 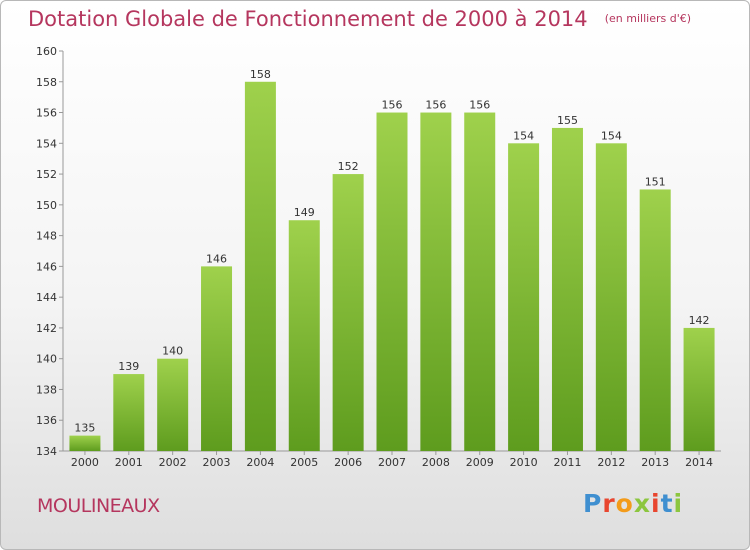 I want to click on x-tick-label: 2010, so click(x=524, y=462).